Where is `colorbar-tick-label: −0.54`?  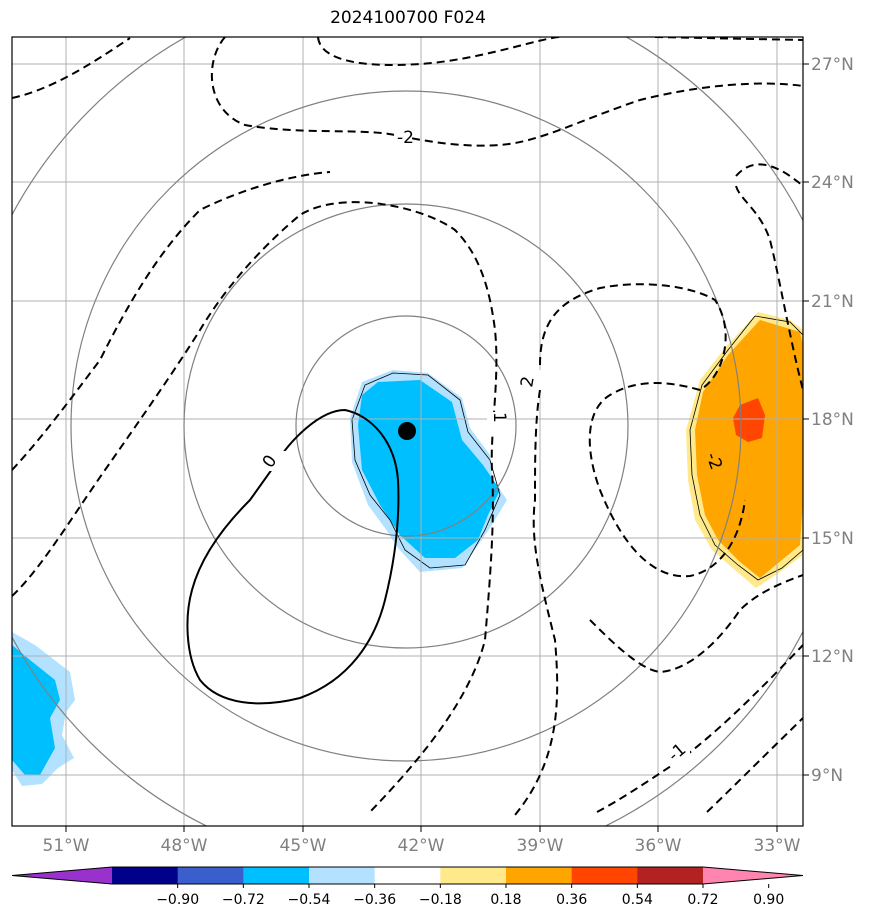
colorbar-tick-label: −0.54 is located at coordinates (309, 900).